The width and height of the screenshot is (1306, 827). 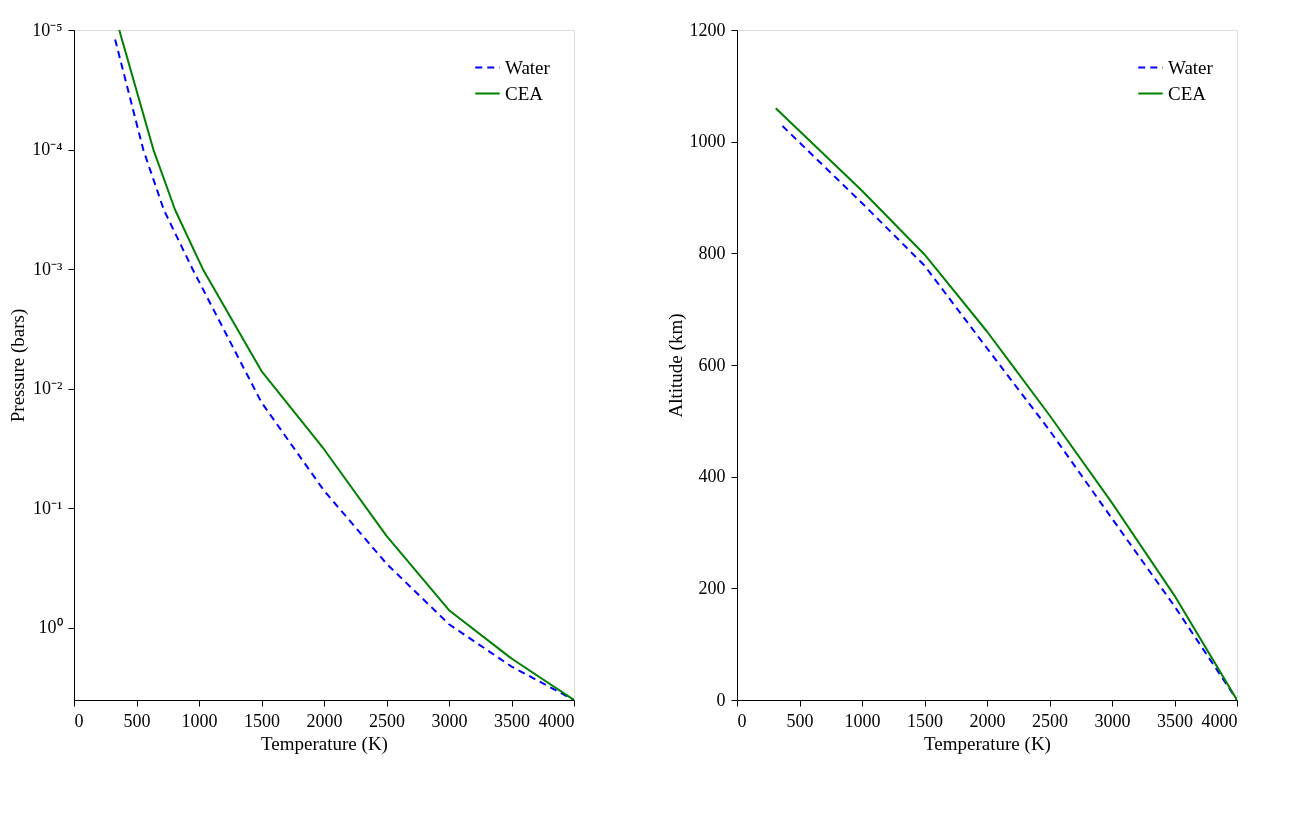 What do you see at coordinates (712, 587) in the screenshot?
I see `y-tick-label: 200` at bounding box center [712, 587].